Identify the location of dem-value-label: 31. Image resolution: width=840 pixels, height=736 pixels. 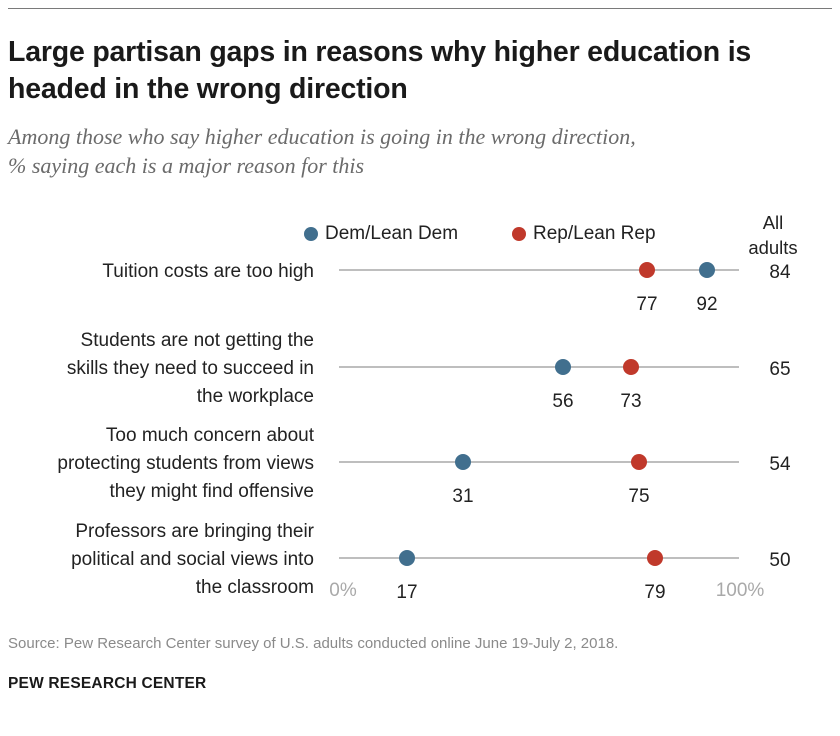
(462, 496).